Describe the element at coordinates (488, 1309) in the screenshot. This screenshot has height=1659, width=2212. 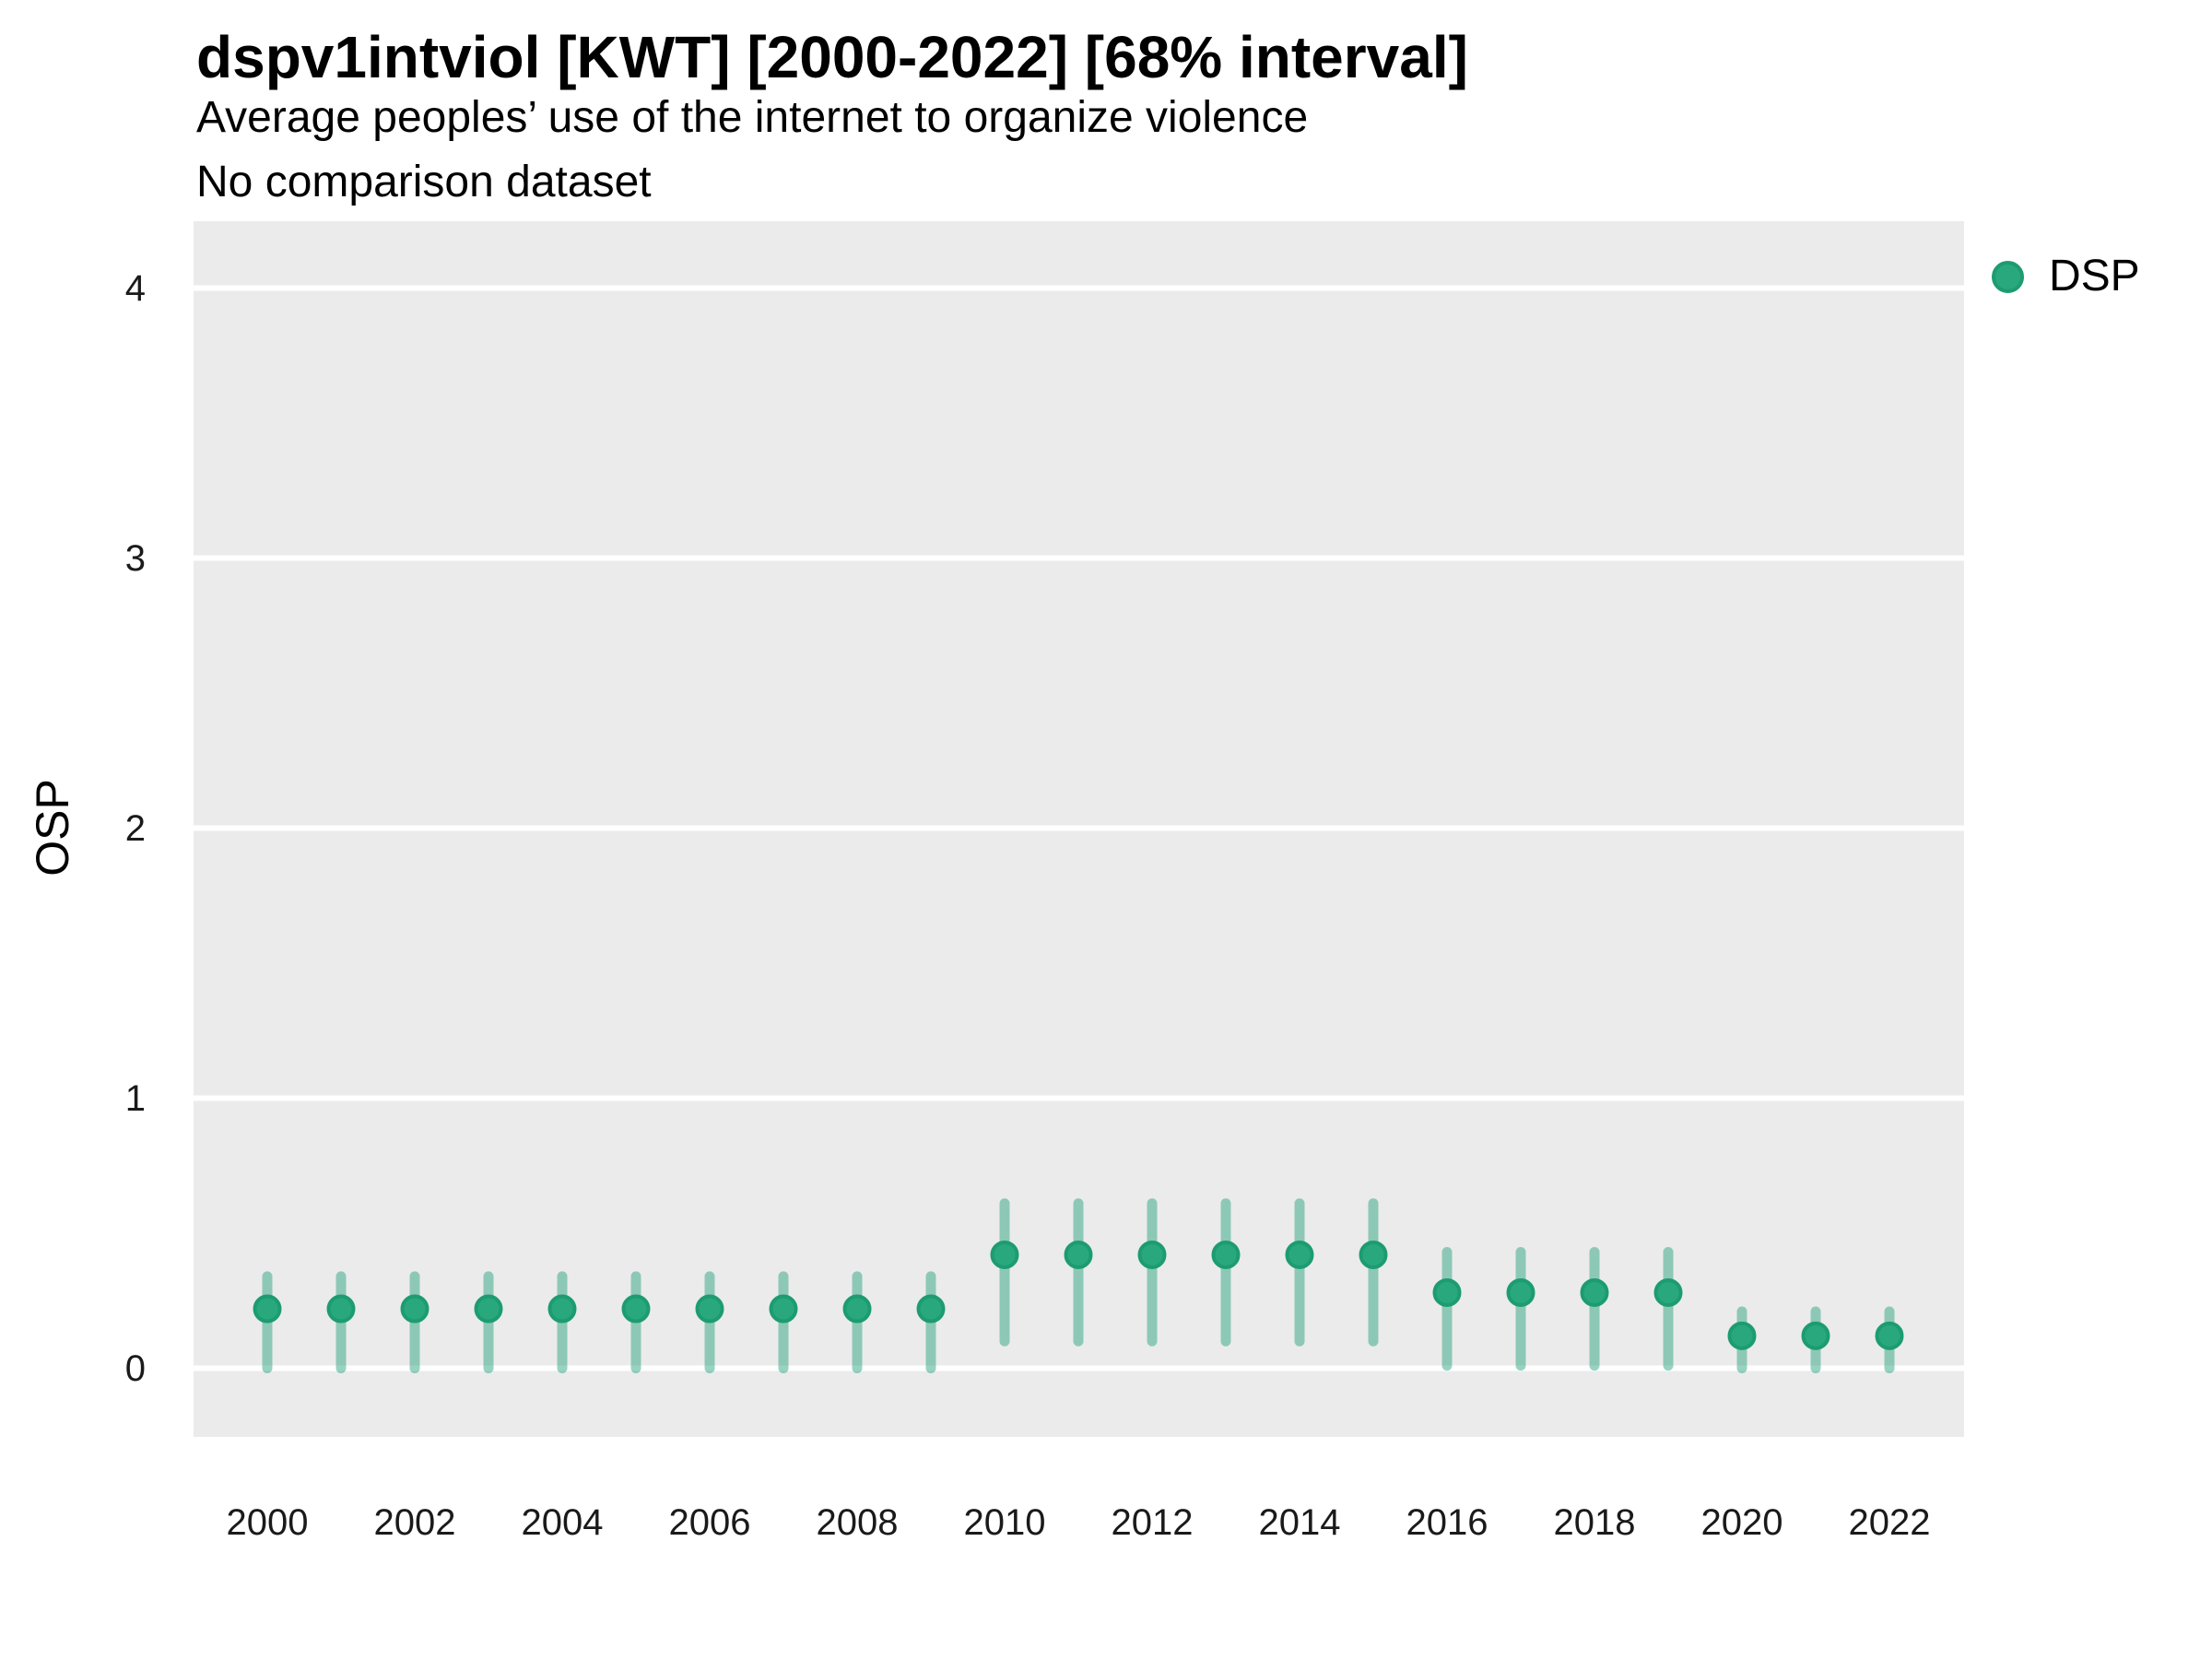
I see `data-point-2003` at that location.